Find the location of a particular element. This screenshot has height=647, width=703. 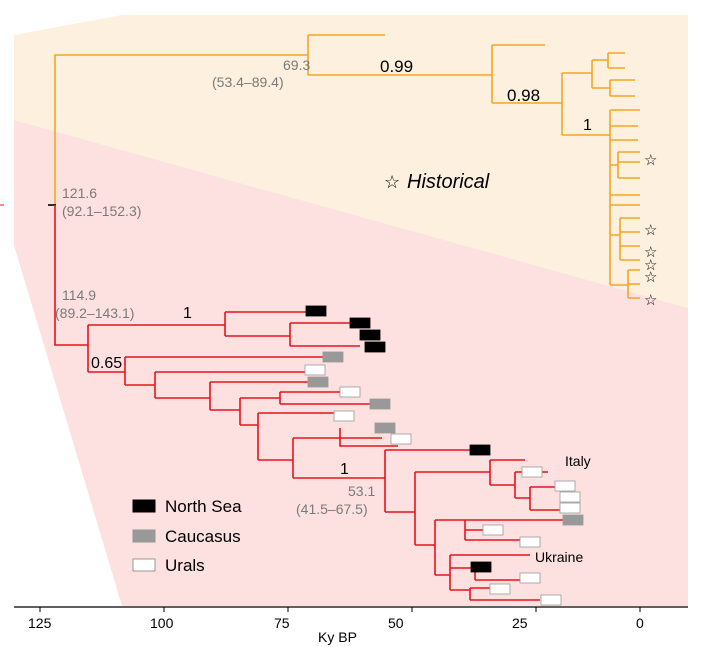

node-ci-69: (53.4–89.4) is located at coordinates (248, 82).